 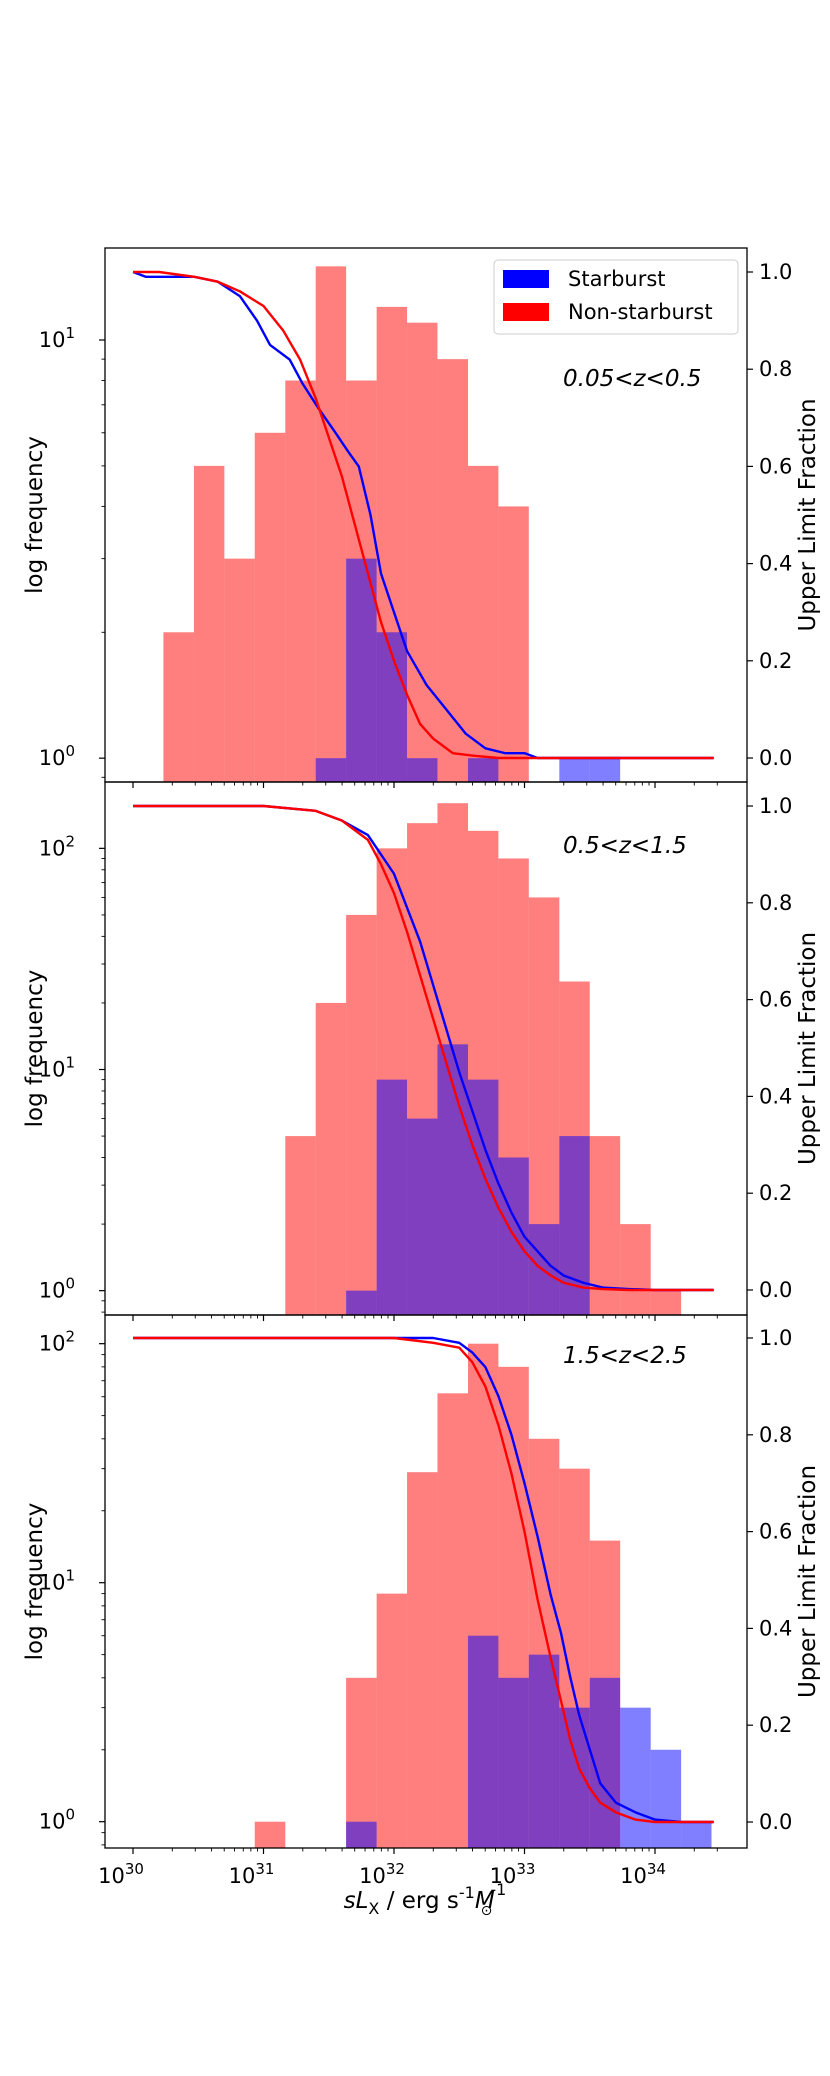 What do you see at coordinates (617, 279) in the screenshot?
I see `legend-label: Starburst` at bounding box center [617, 279].